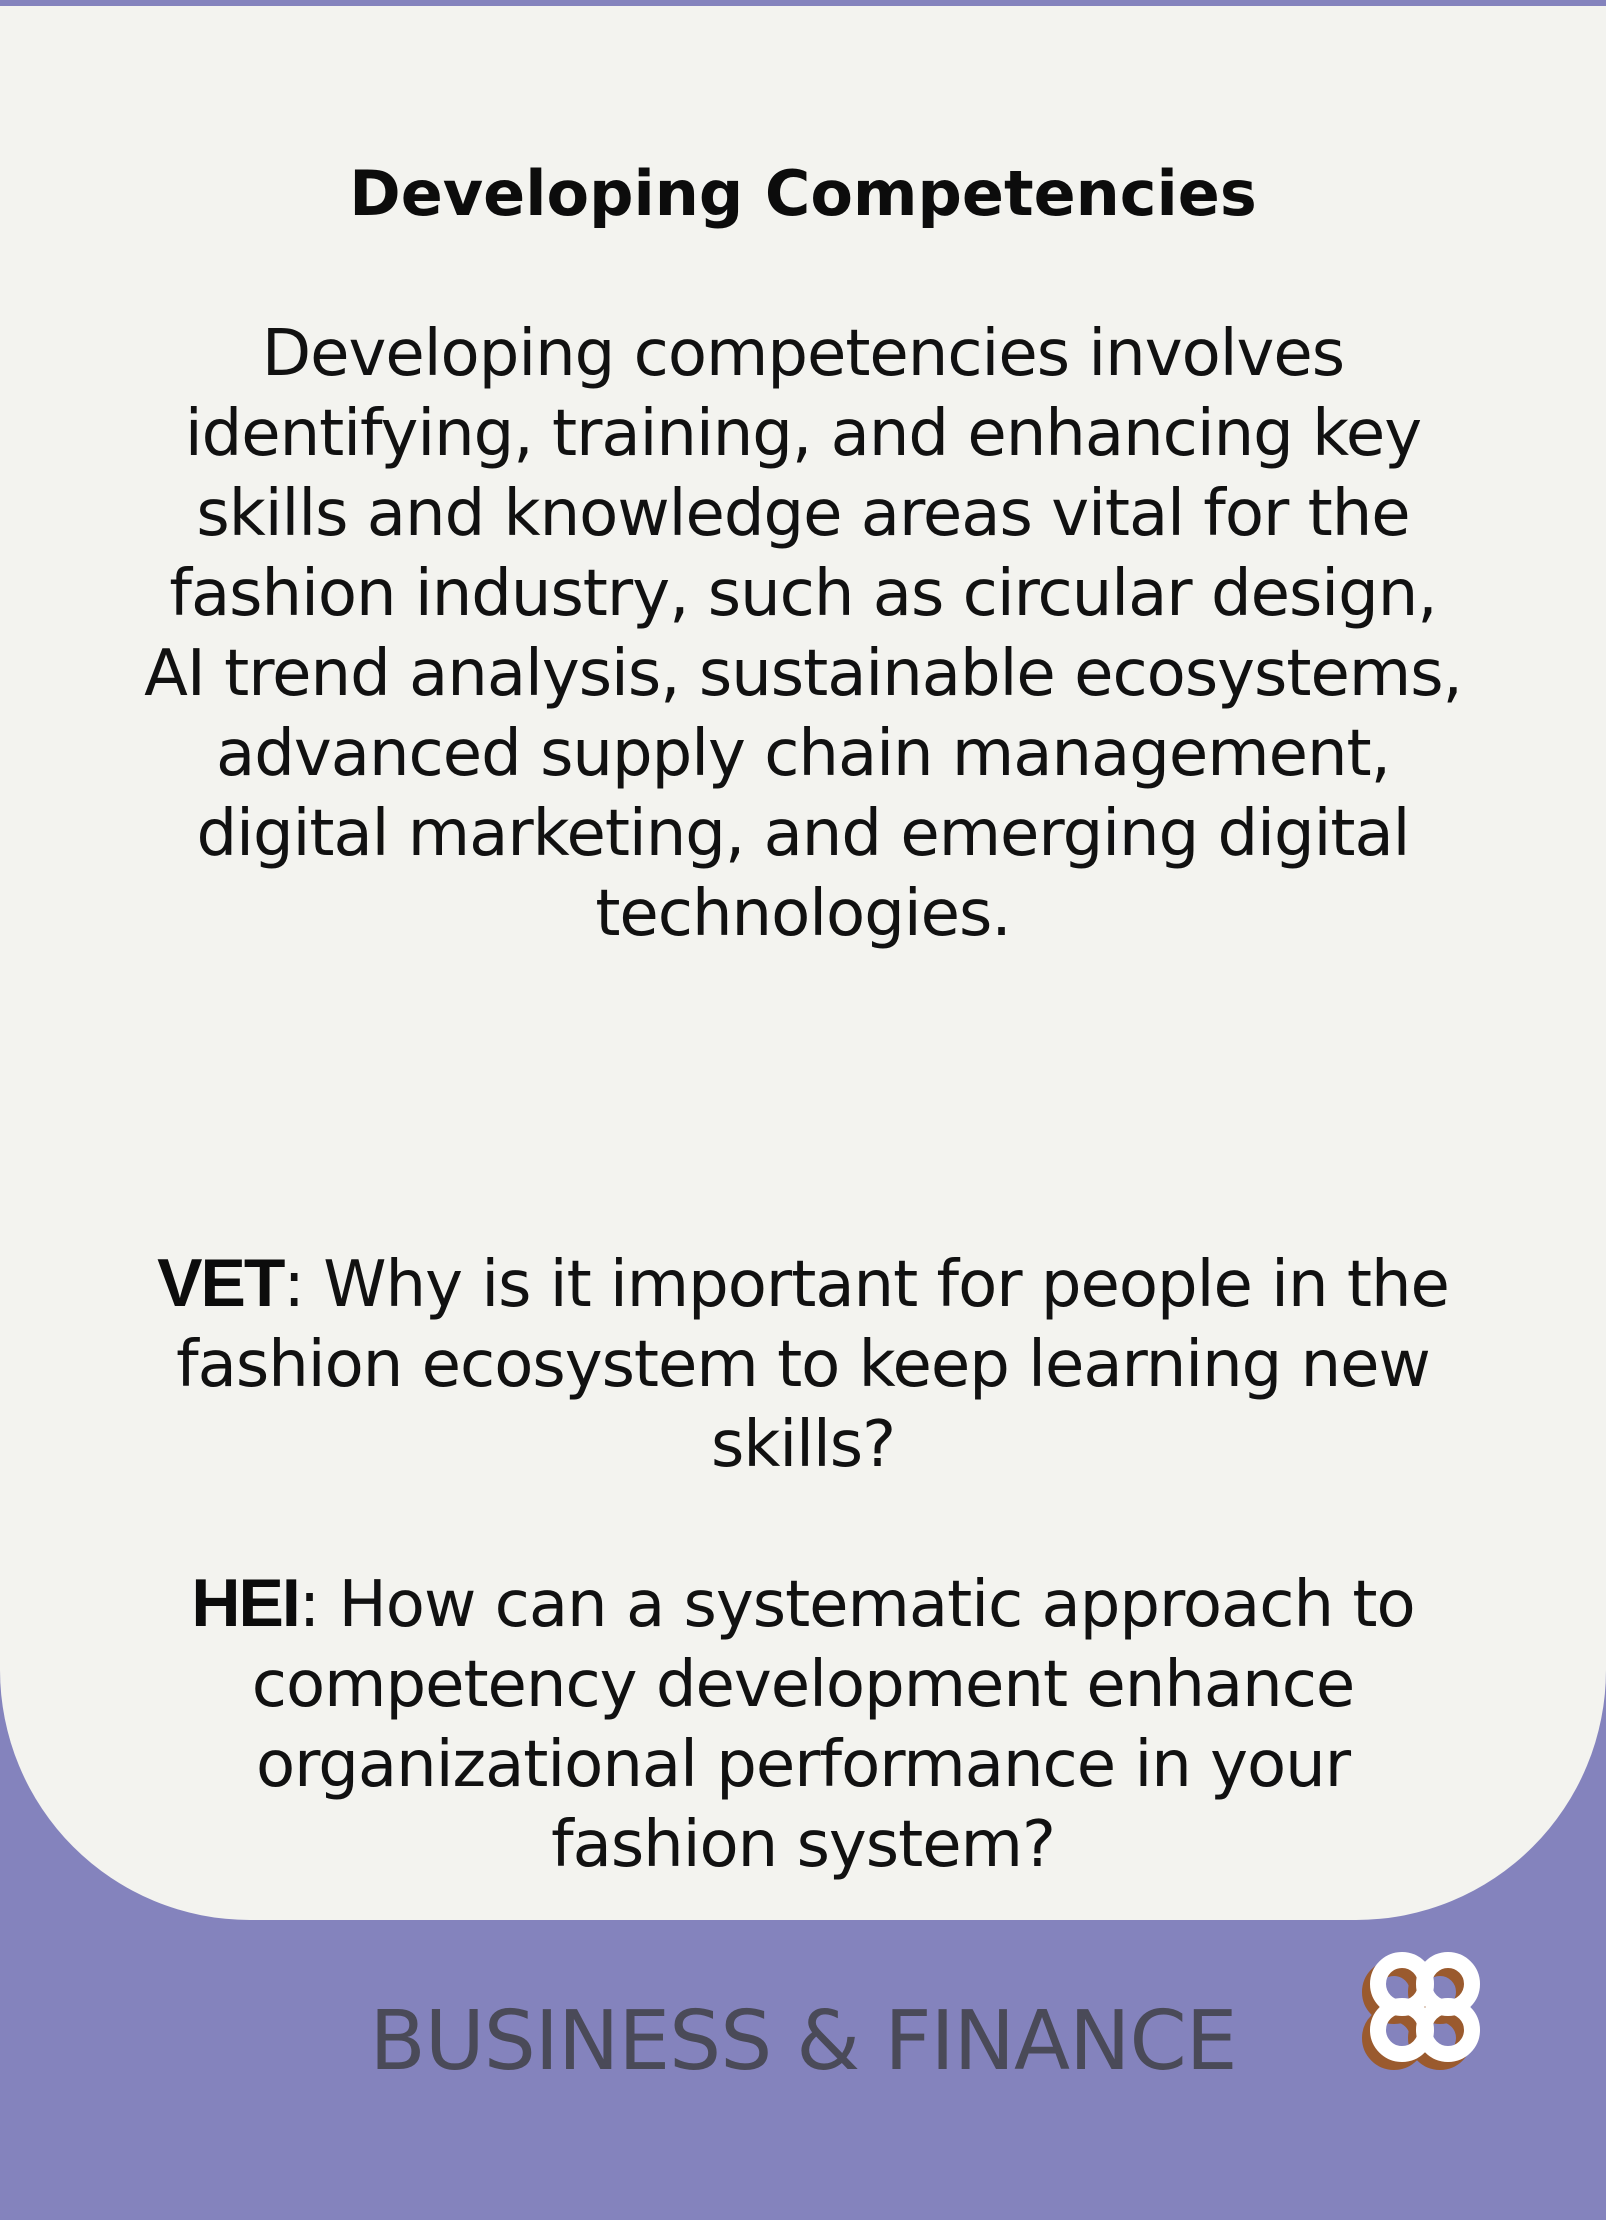 The height and width of the screenshot is (2220, 1606). What do you see at coordinates (803, 193) in the screenshot?
I see `card-title: Developing Competencies` at bounding box center [803, 193].